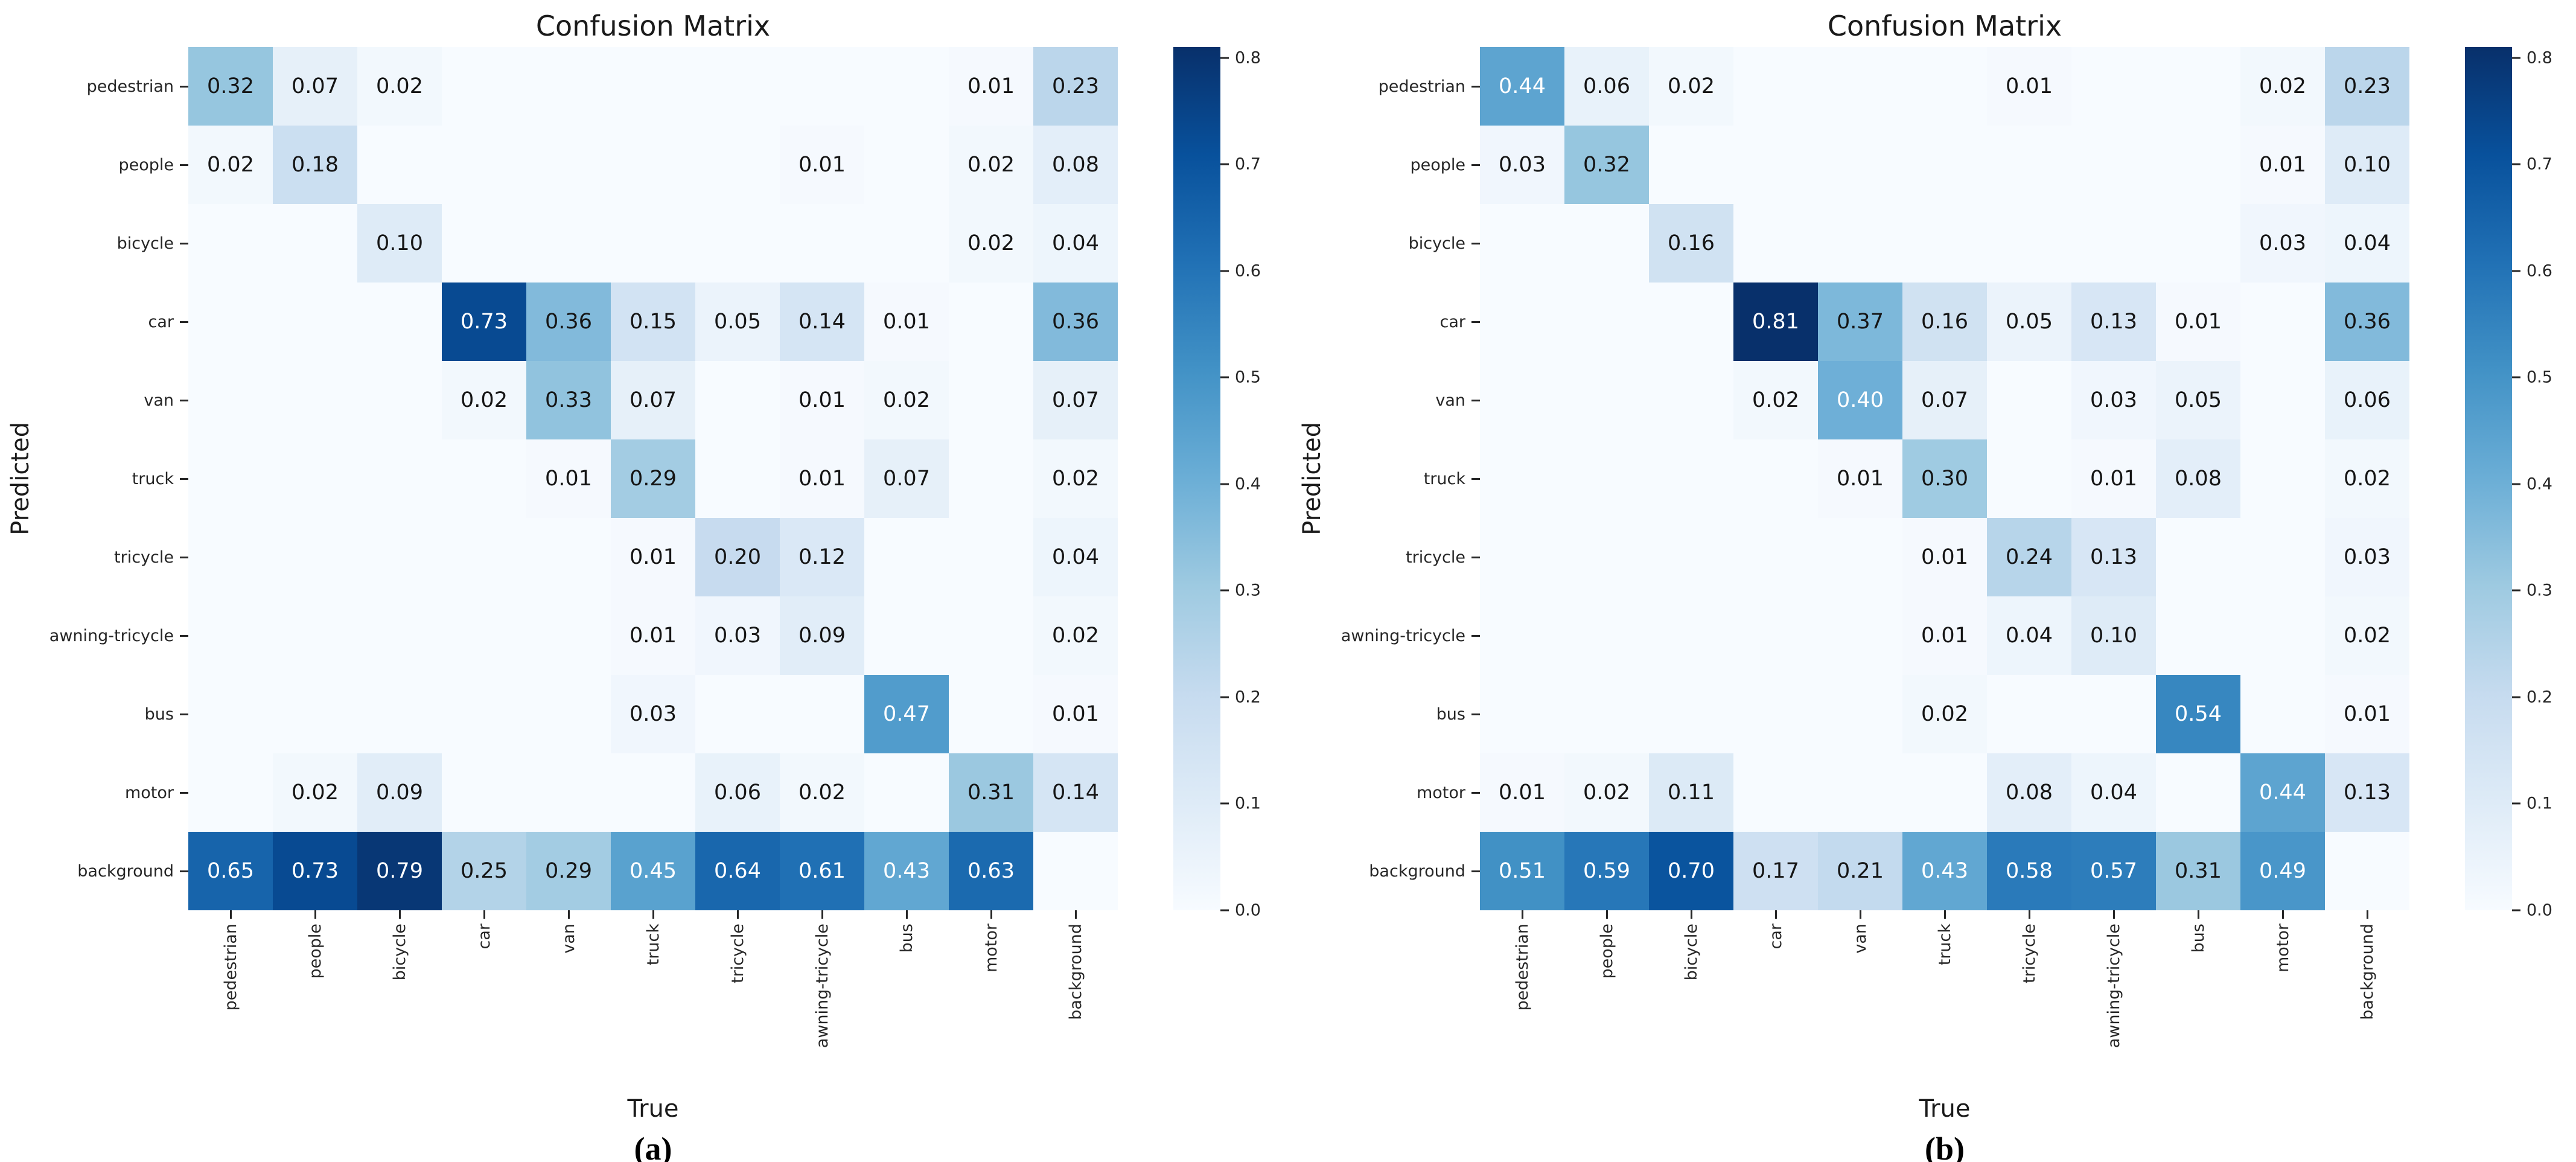 This screenshot has width=2576, height=1162. What do you see at coordinates (2367, 243) in the screenshot?
I see `heatmap-cell-bicycle-background: 0.04` at bounding box center [2367, 243].